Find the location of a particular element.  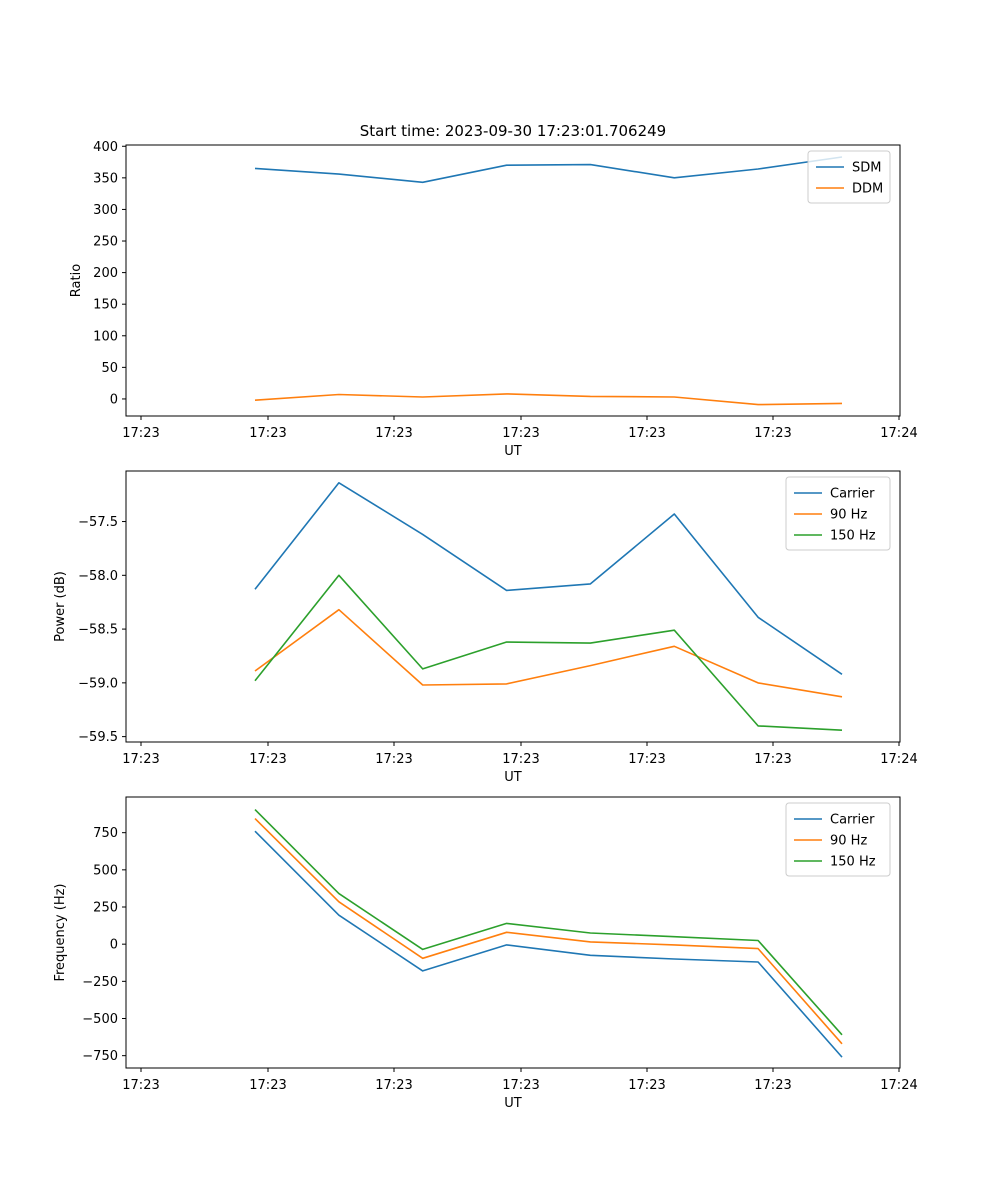

chart-2-series-line-carrier is located at coordinates (548, 944).